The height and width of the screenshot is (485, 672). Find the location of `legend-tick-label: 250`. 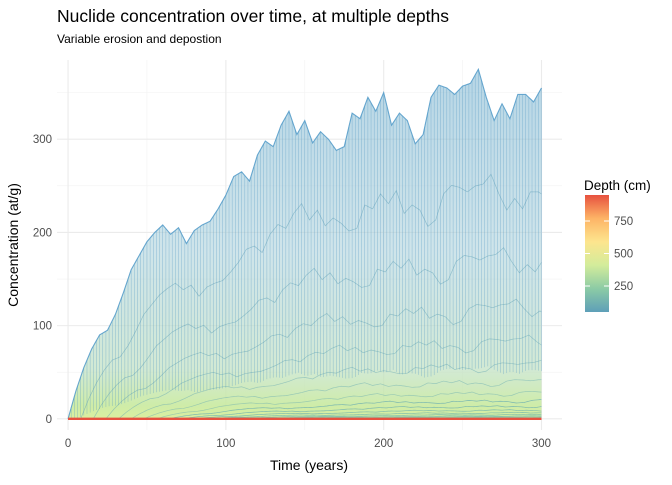

legend-tick-label: 250 is located at coordinates (623, 287).